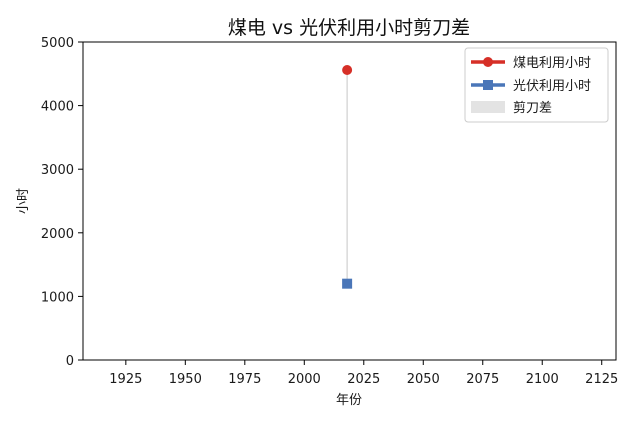  I want to click on x-tick-label: 2100, so click(542, 379).